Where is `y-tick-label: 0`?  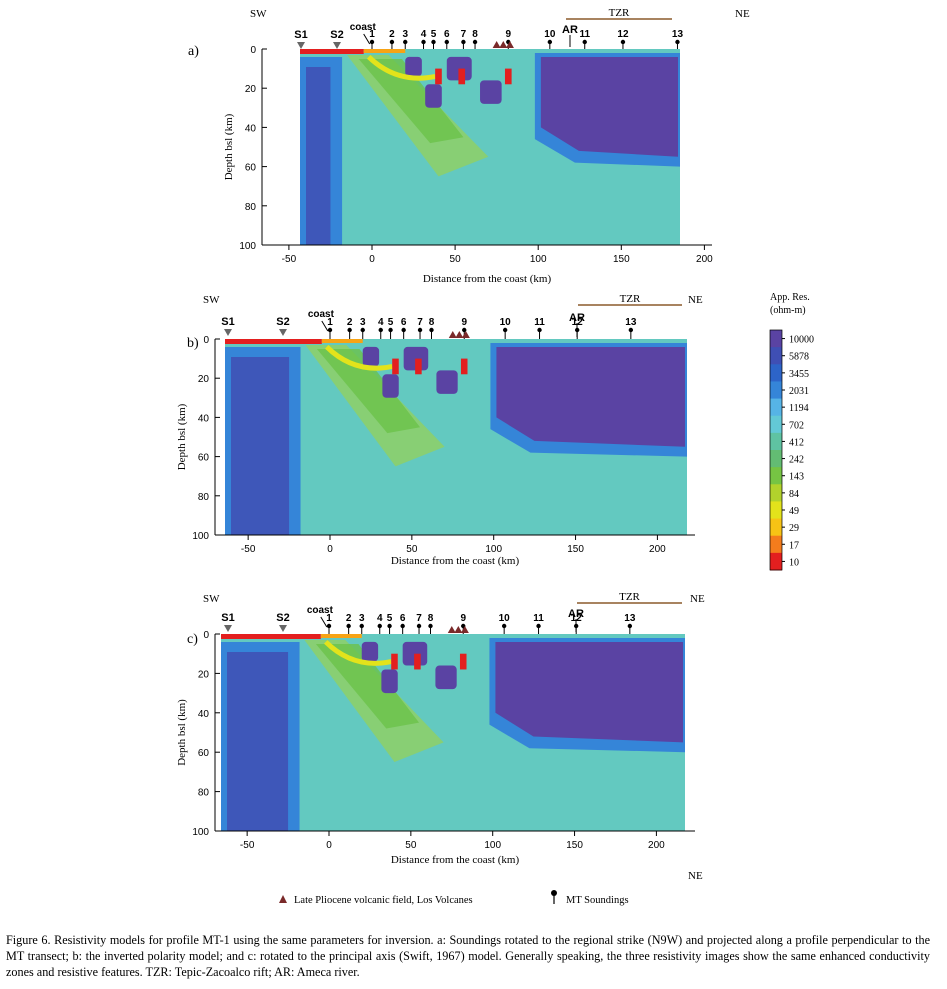 y-tick-label: 0 is located at coordinates (253, 50).